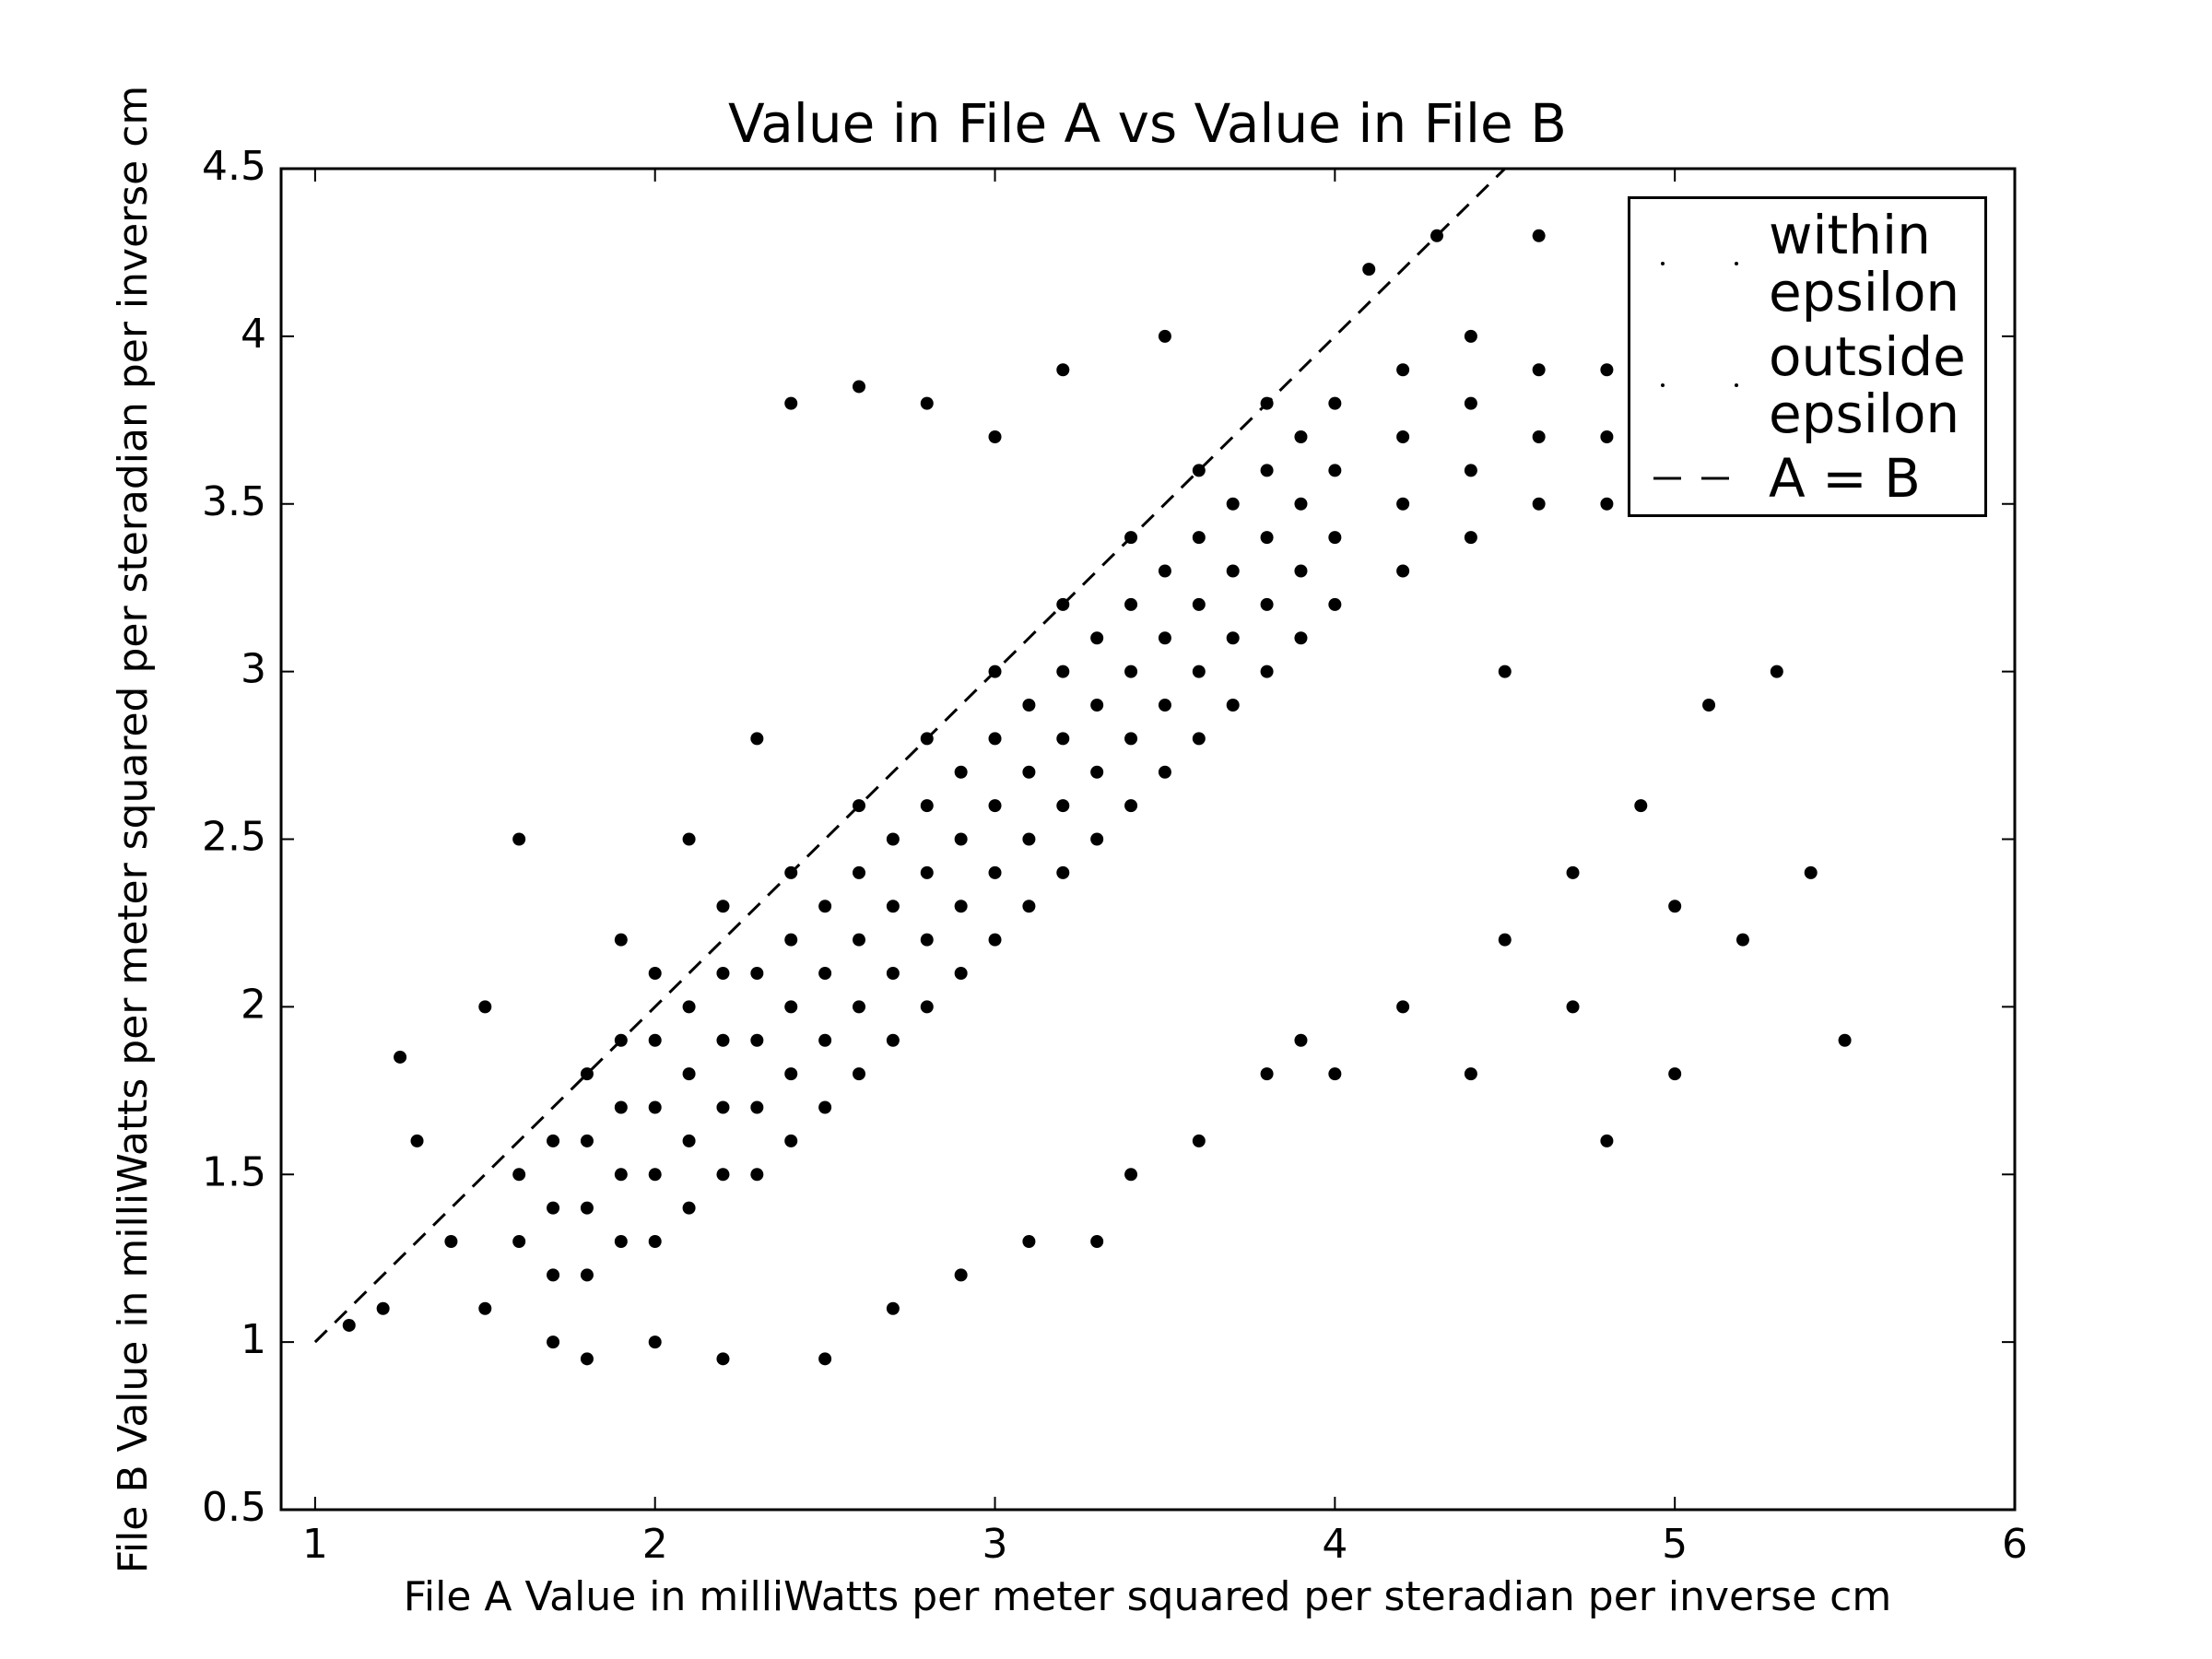 The width and height of the screenshot is (2212, 1659). I want to click on x-tick-label: 1, so click(315, 1544).